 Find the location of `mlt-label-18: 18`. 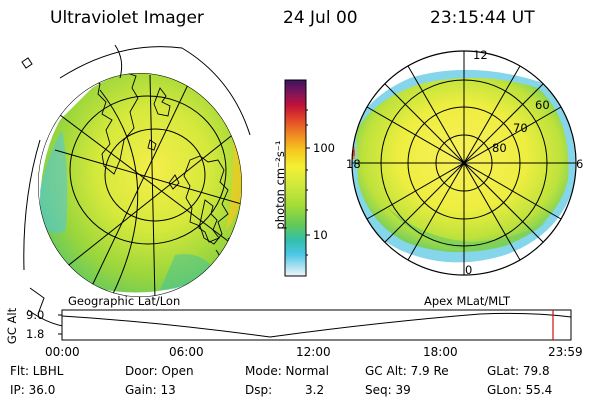

mlt-label-18: 18 is located at coordinates (353, 164).